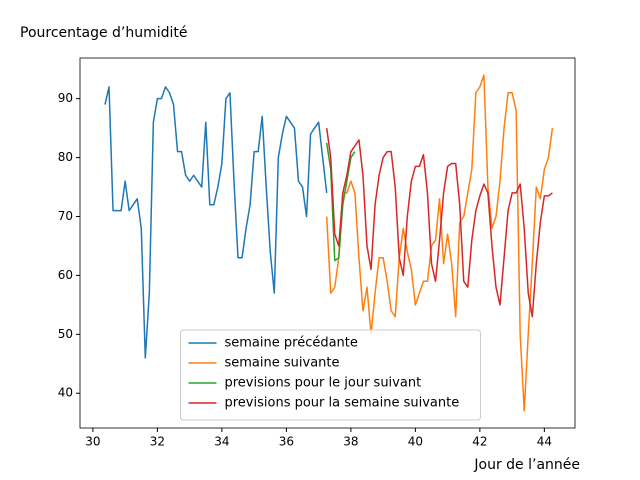 This screenshot has width=640, height=480. Describe the element at coordinates (104, 33) in the screenshot. I see `chart-title: Pourcentage d’humidité` at that location.